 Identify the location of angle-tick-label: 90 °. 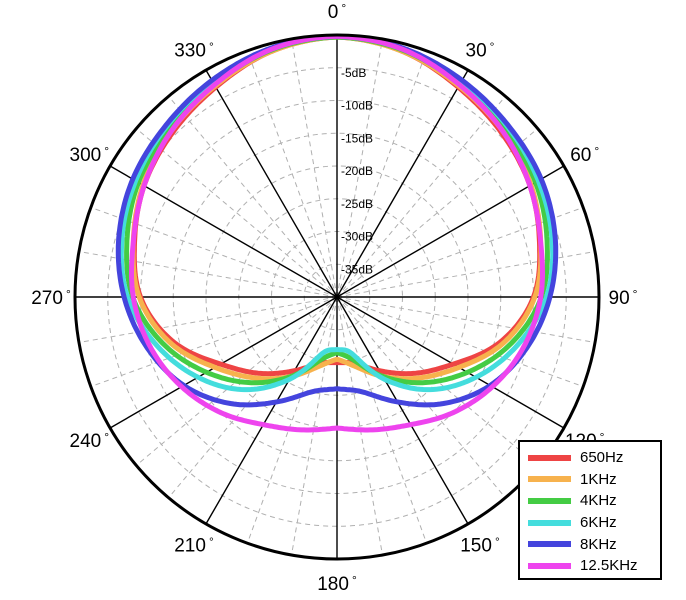
(623, 298).